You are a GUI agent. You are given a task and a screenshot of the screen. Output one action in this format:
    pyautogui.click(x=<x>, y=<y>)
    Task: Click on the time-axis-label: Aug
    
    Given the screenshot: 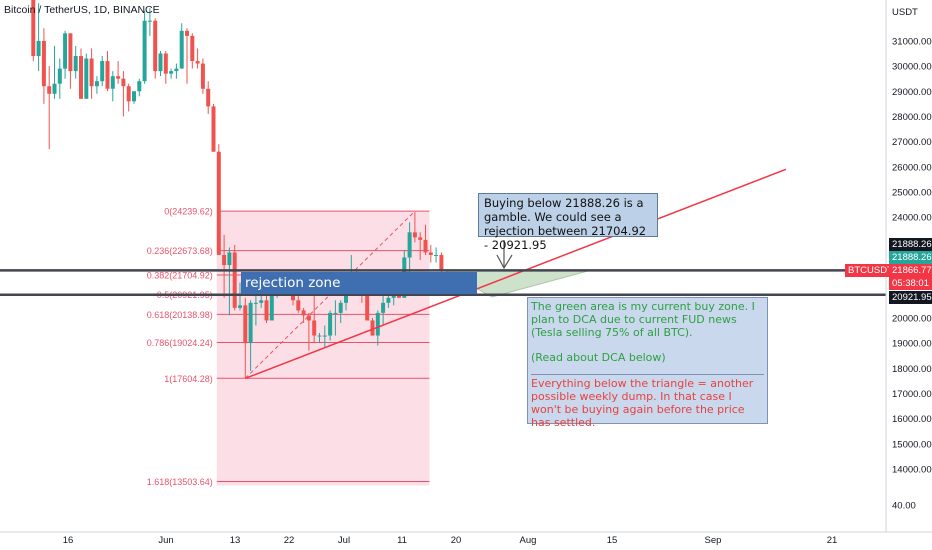 What is the action you would take?
    pyautogui.click(x=528, y=540)
    